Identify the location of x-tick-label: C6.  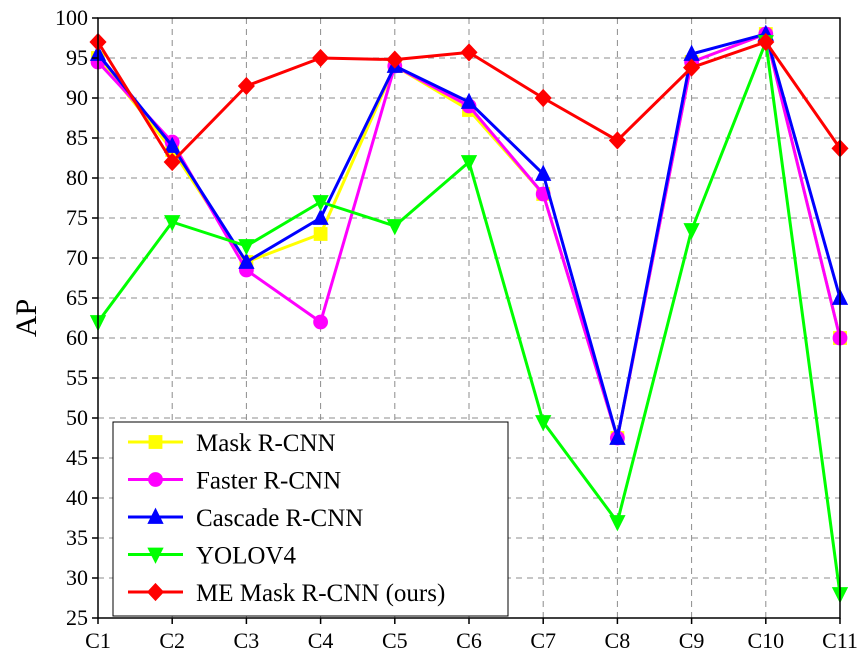
(469, 640).